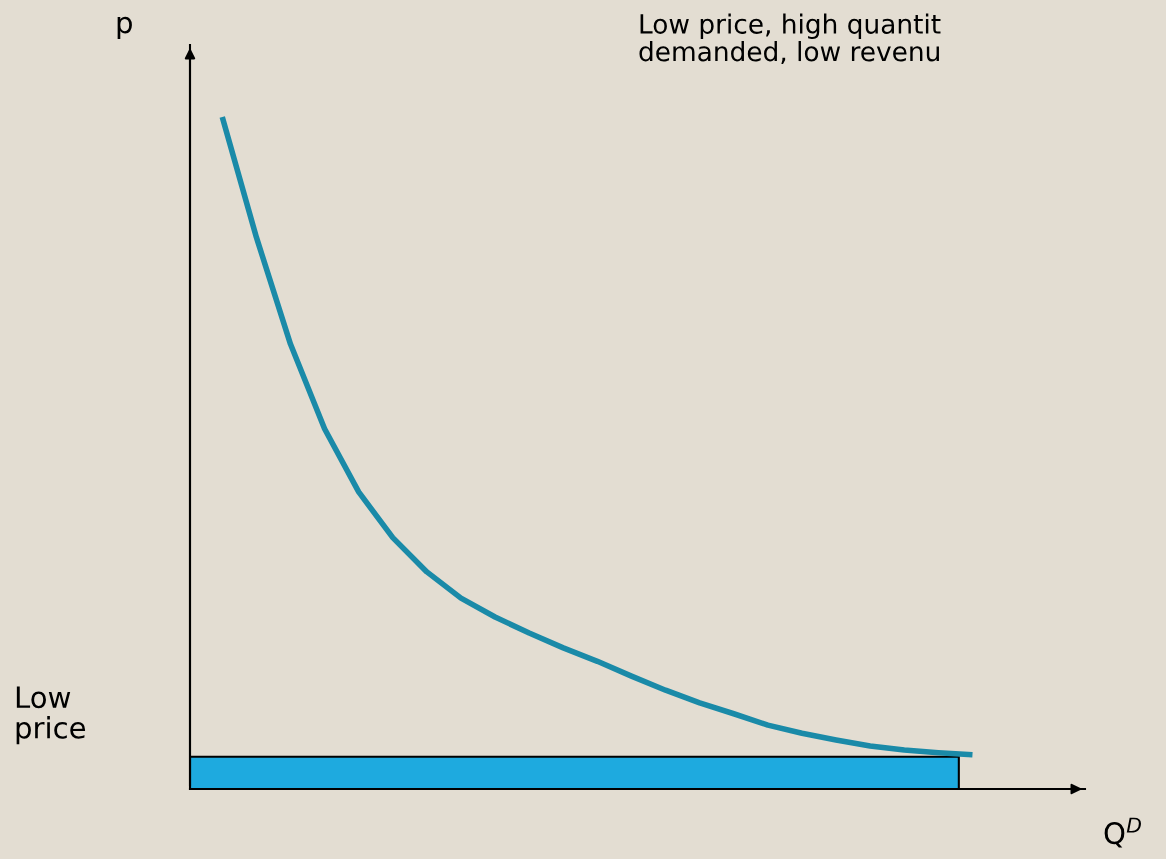 The width and height of the screenshot is (1166, 859). I want to click on text: Q$^{D}$, so click(1122, 832).